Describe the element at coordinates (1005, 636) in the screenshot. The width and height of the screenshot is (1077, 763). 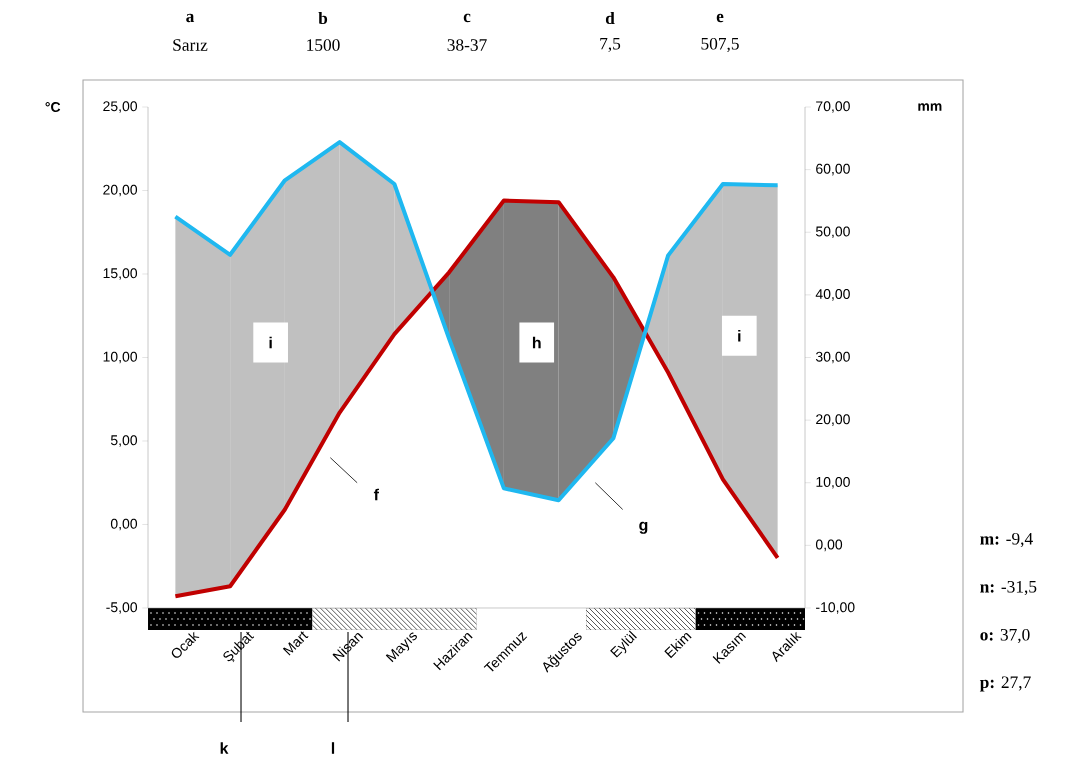
I see `text: o: 37,0` at that location.